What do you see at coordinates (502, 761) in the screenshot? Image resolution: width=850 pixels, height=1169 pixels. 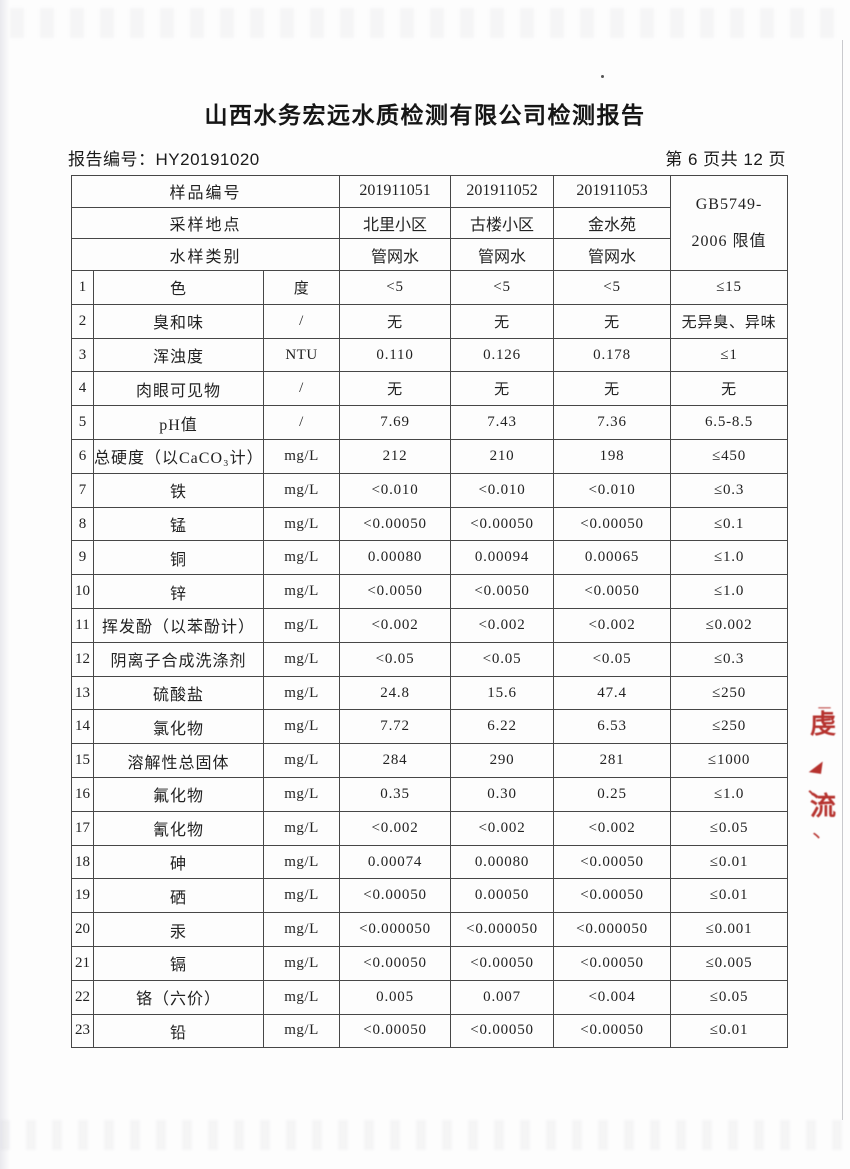 I see `sample-2-value: 290` at bounding box center [502, 761].